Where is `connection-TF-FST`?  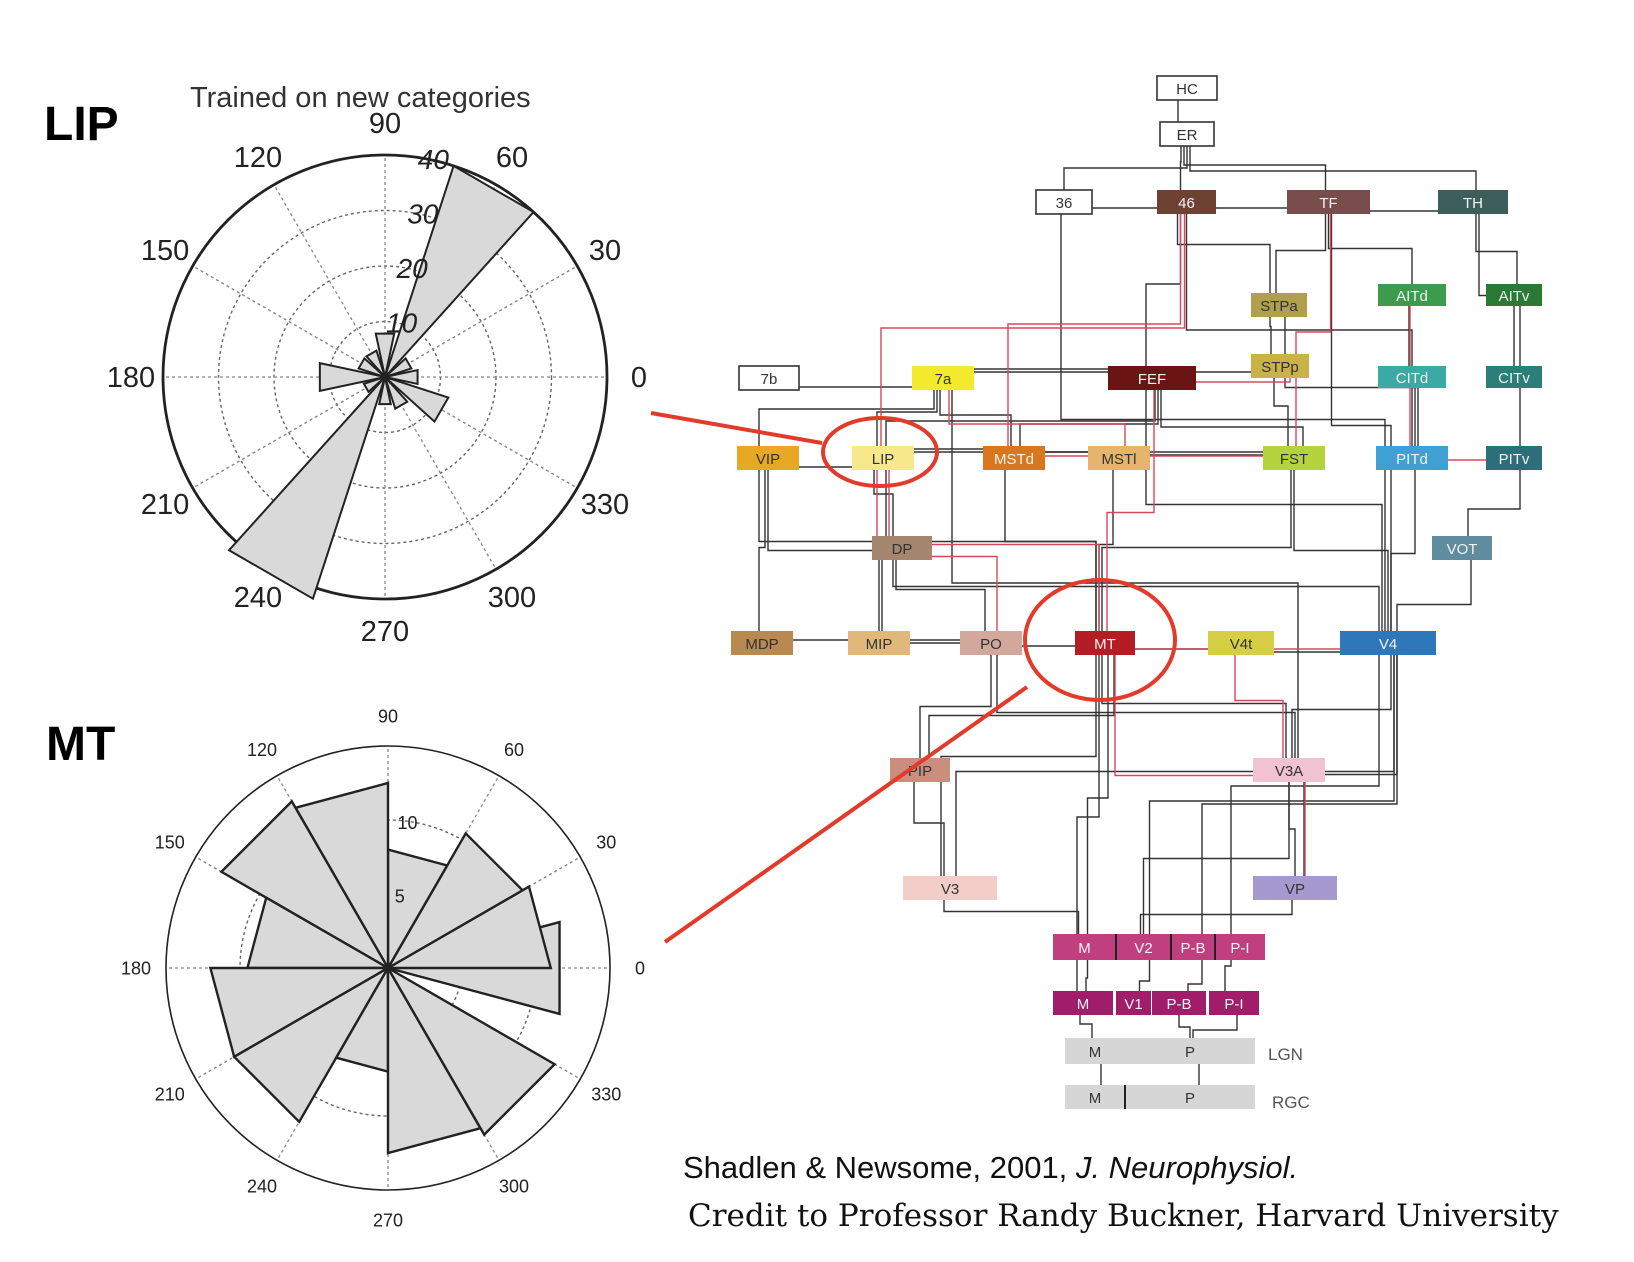 connection-TF-FST is located at coordinates (1313, 330).